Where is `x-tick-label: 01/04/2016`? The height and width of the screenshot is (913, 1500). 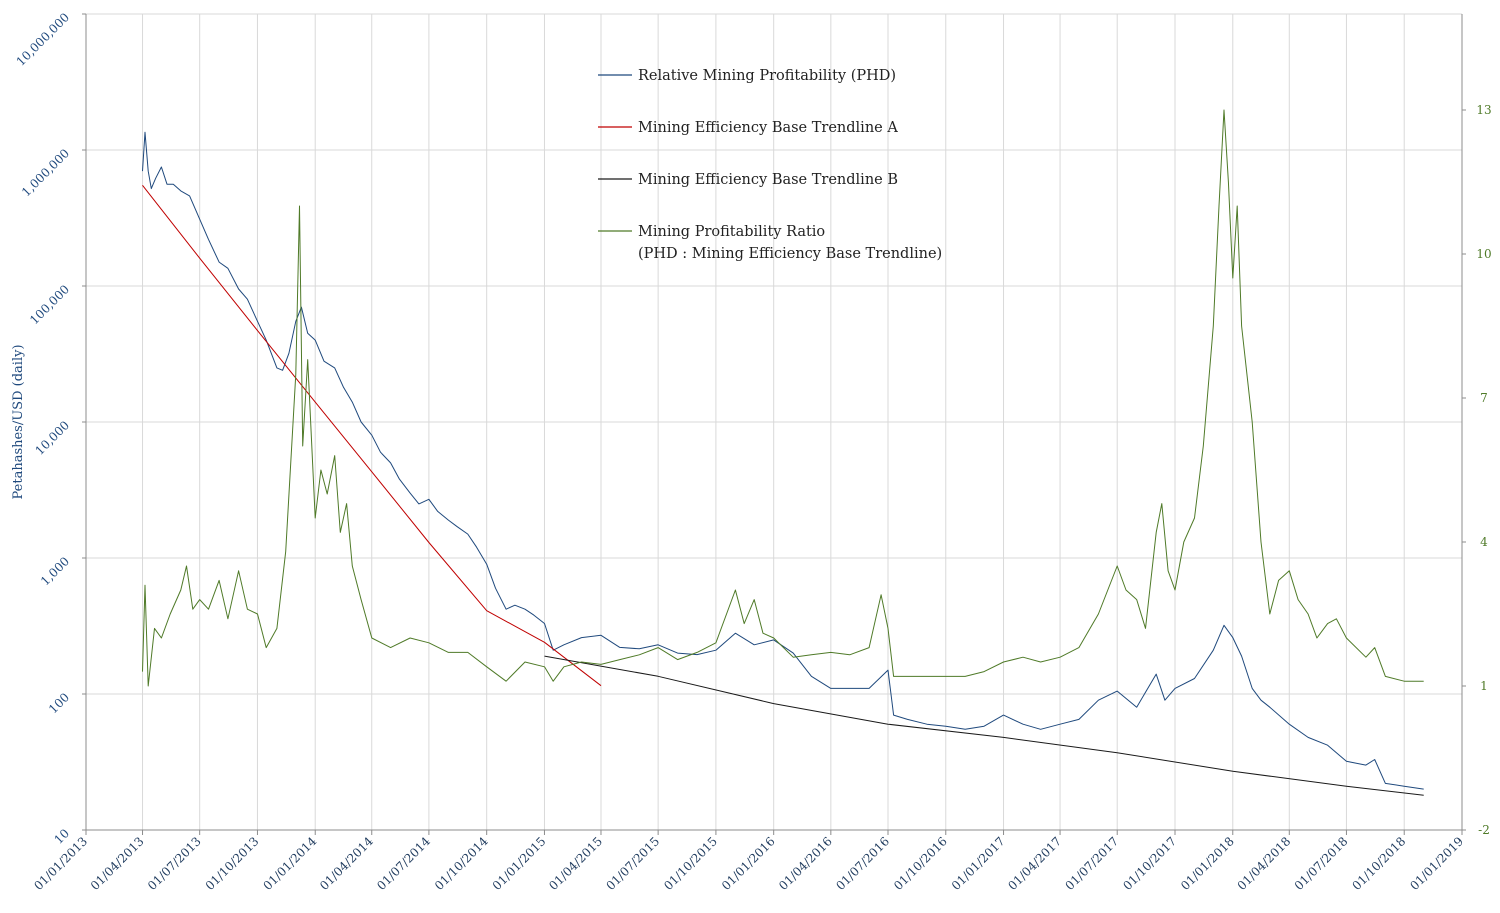 x-tick-label: 01/04/2016 is located at coordinates (805, 863).